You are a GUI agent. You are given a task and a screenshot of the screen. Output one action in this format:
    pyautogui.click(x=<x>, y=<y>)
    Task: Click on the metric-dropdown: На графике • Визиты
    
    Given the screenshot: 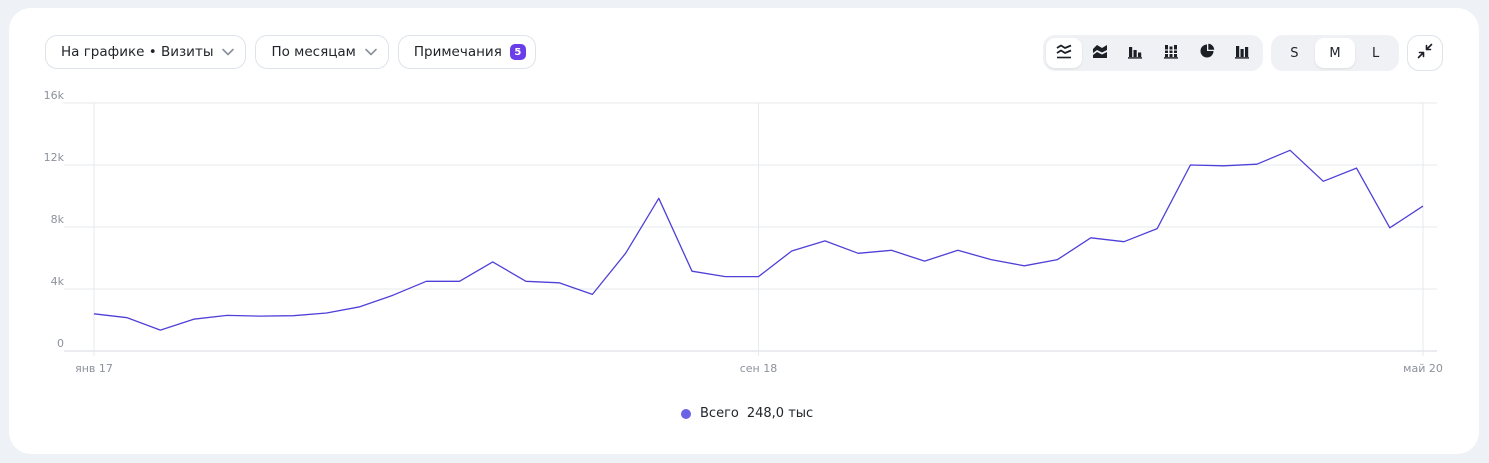 What is the action you would take?
    pyautogui.click(x=146, y=52)
    